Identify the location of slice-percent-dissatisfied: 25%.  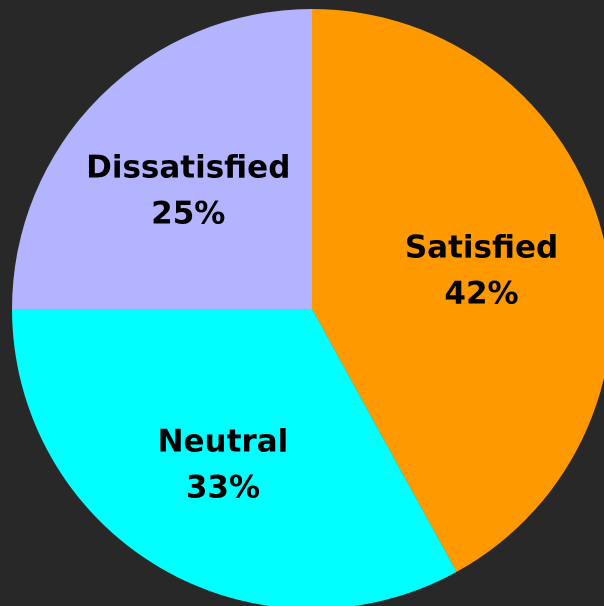
(188, 213).